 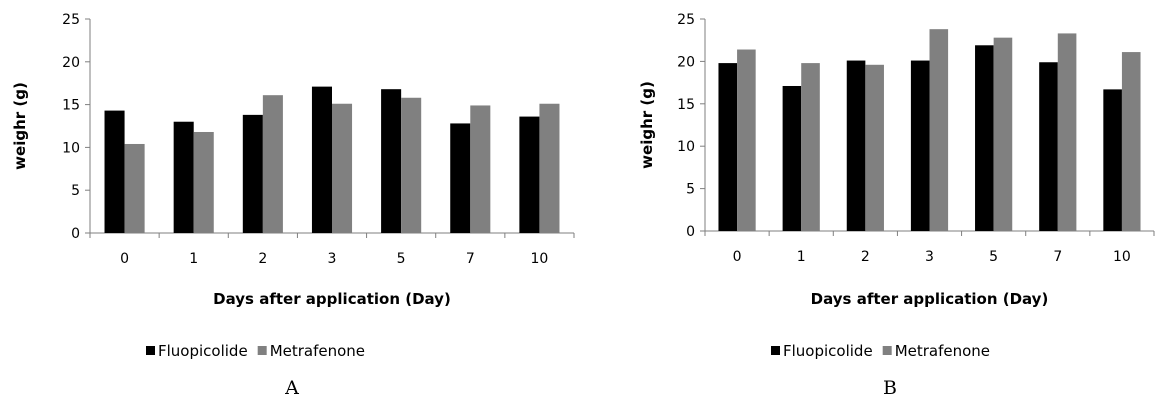 I want to click on panel-label: A, so click(x=291, y=387).